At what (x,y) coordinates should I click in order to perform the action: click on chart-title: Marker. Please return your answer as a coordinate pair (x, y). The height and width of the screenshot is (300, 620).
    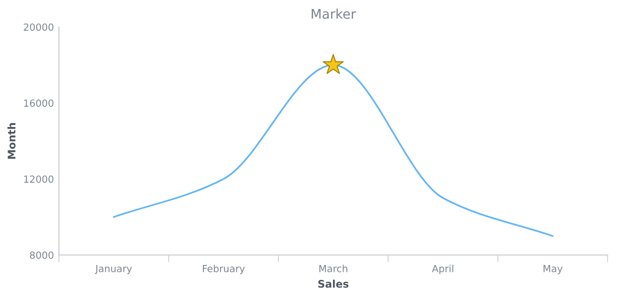
    Looking at the image, I should click on (334, 13).